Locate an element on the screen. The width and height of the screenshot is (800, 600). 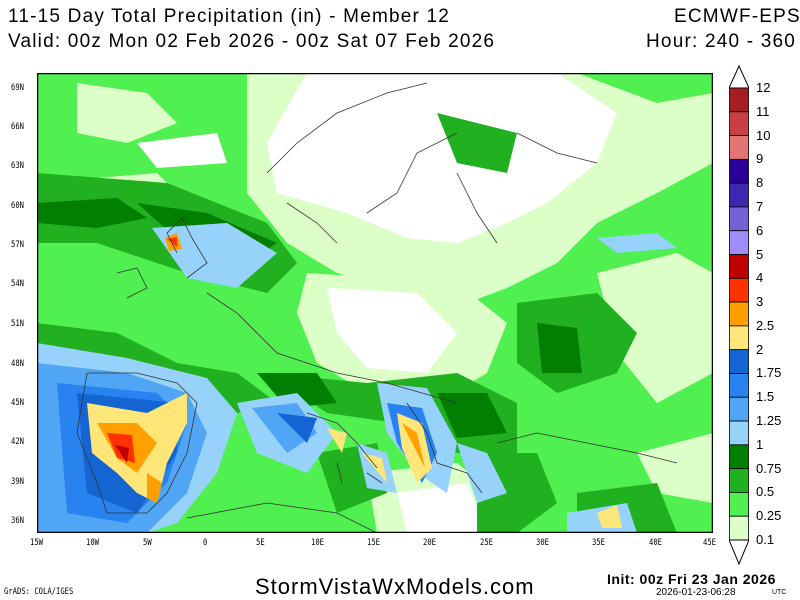
lon-label: 0 is located at coordinates (205, 543).